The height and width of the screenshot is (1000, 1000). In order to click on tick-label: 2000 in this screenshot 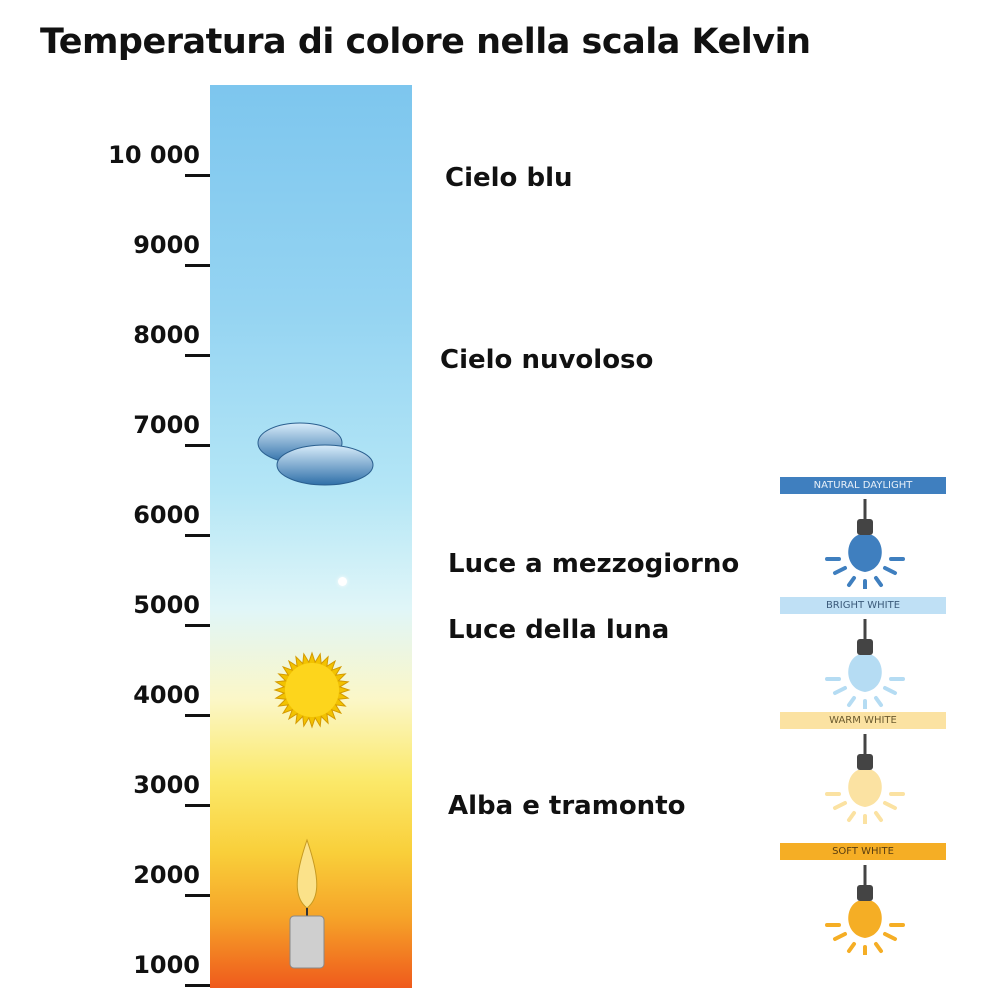, I will do `click(166, 875)`.